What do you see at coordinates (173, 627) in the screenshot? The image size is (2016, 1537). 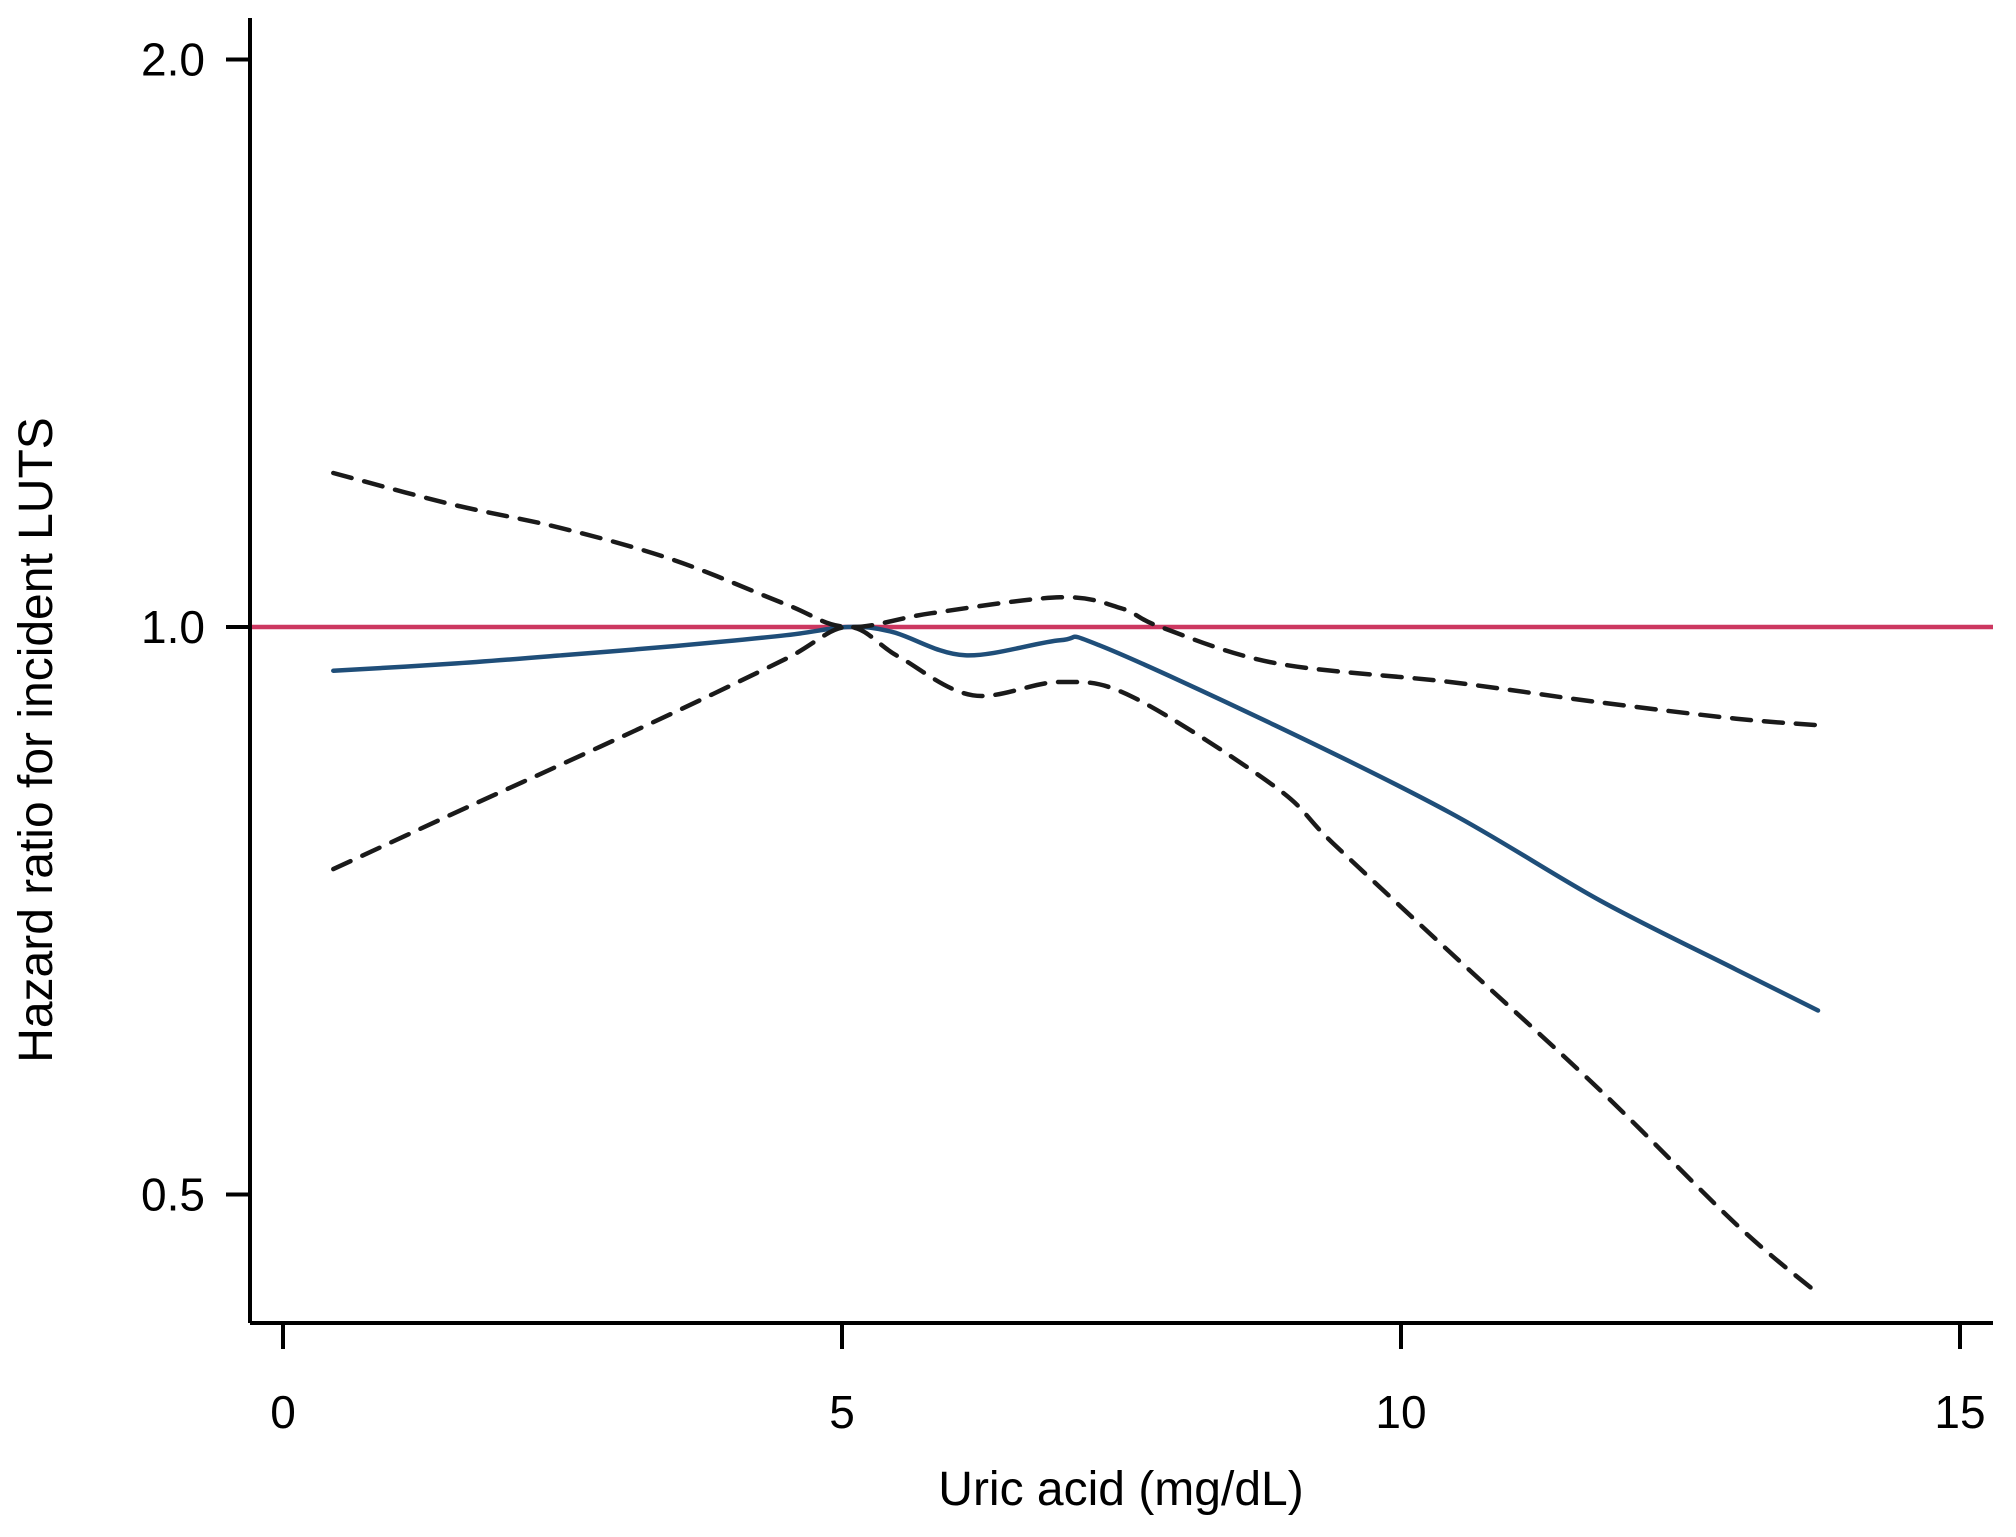 I see `y-tick-label: 1.0` at bounding box center [173, 627].